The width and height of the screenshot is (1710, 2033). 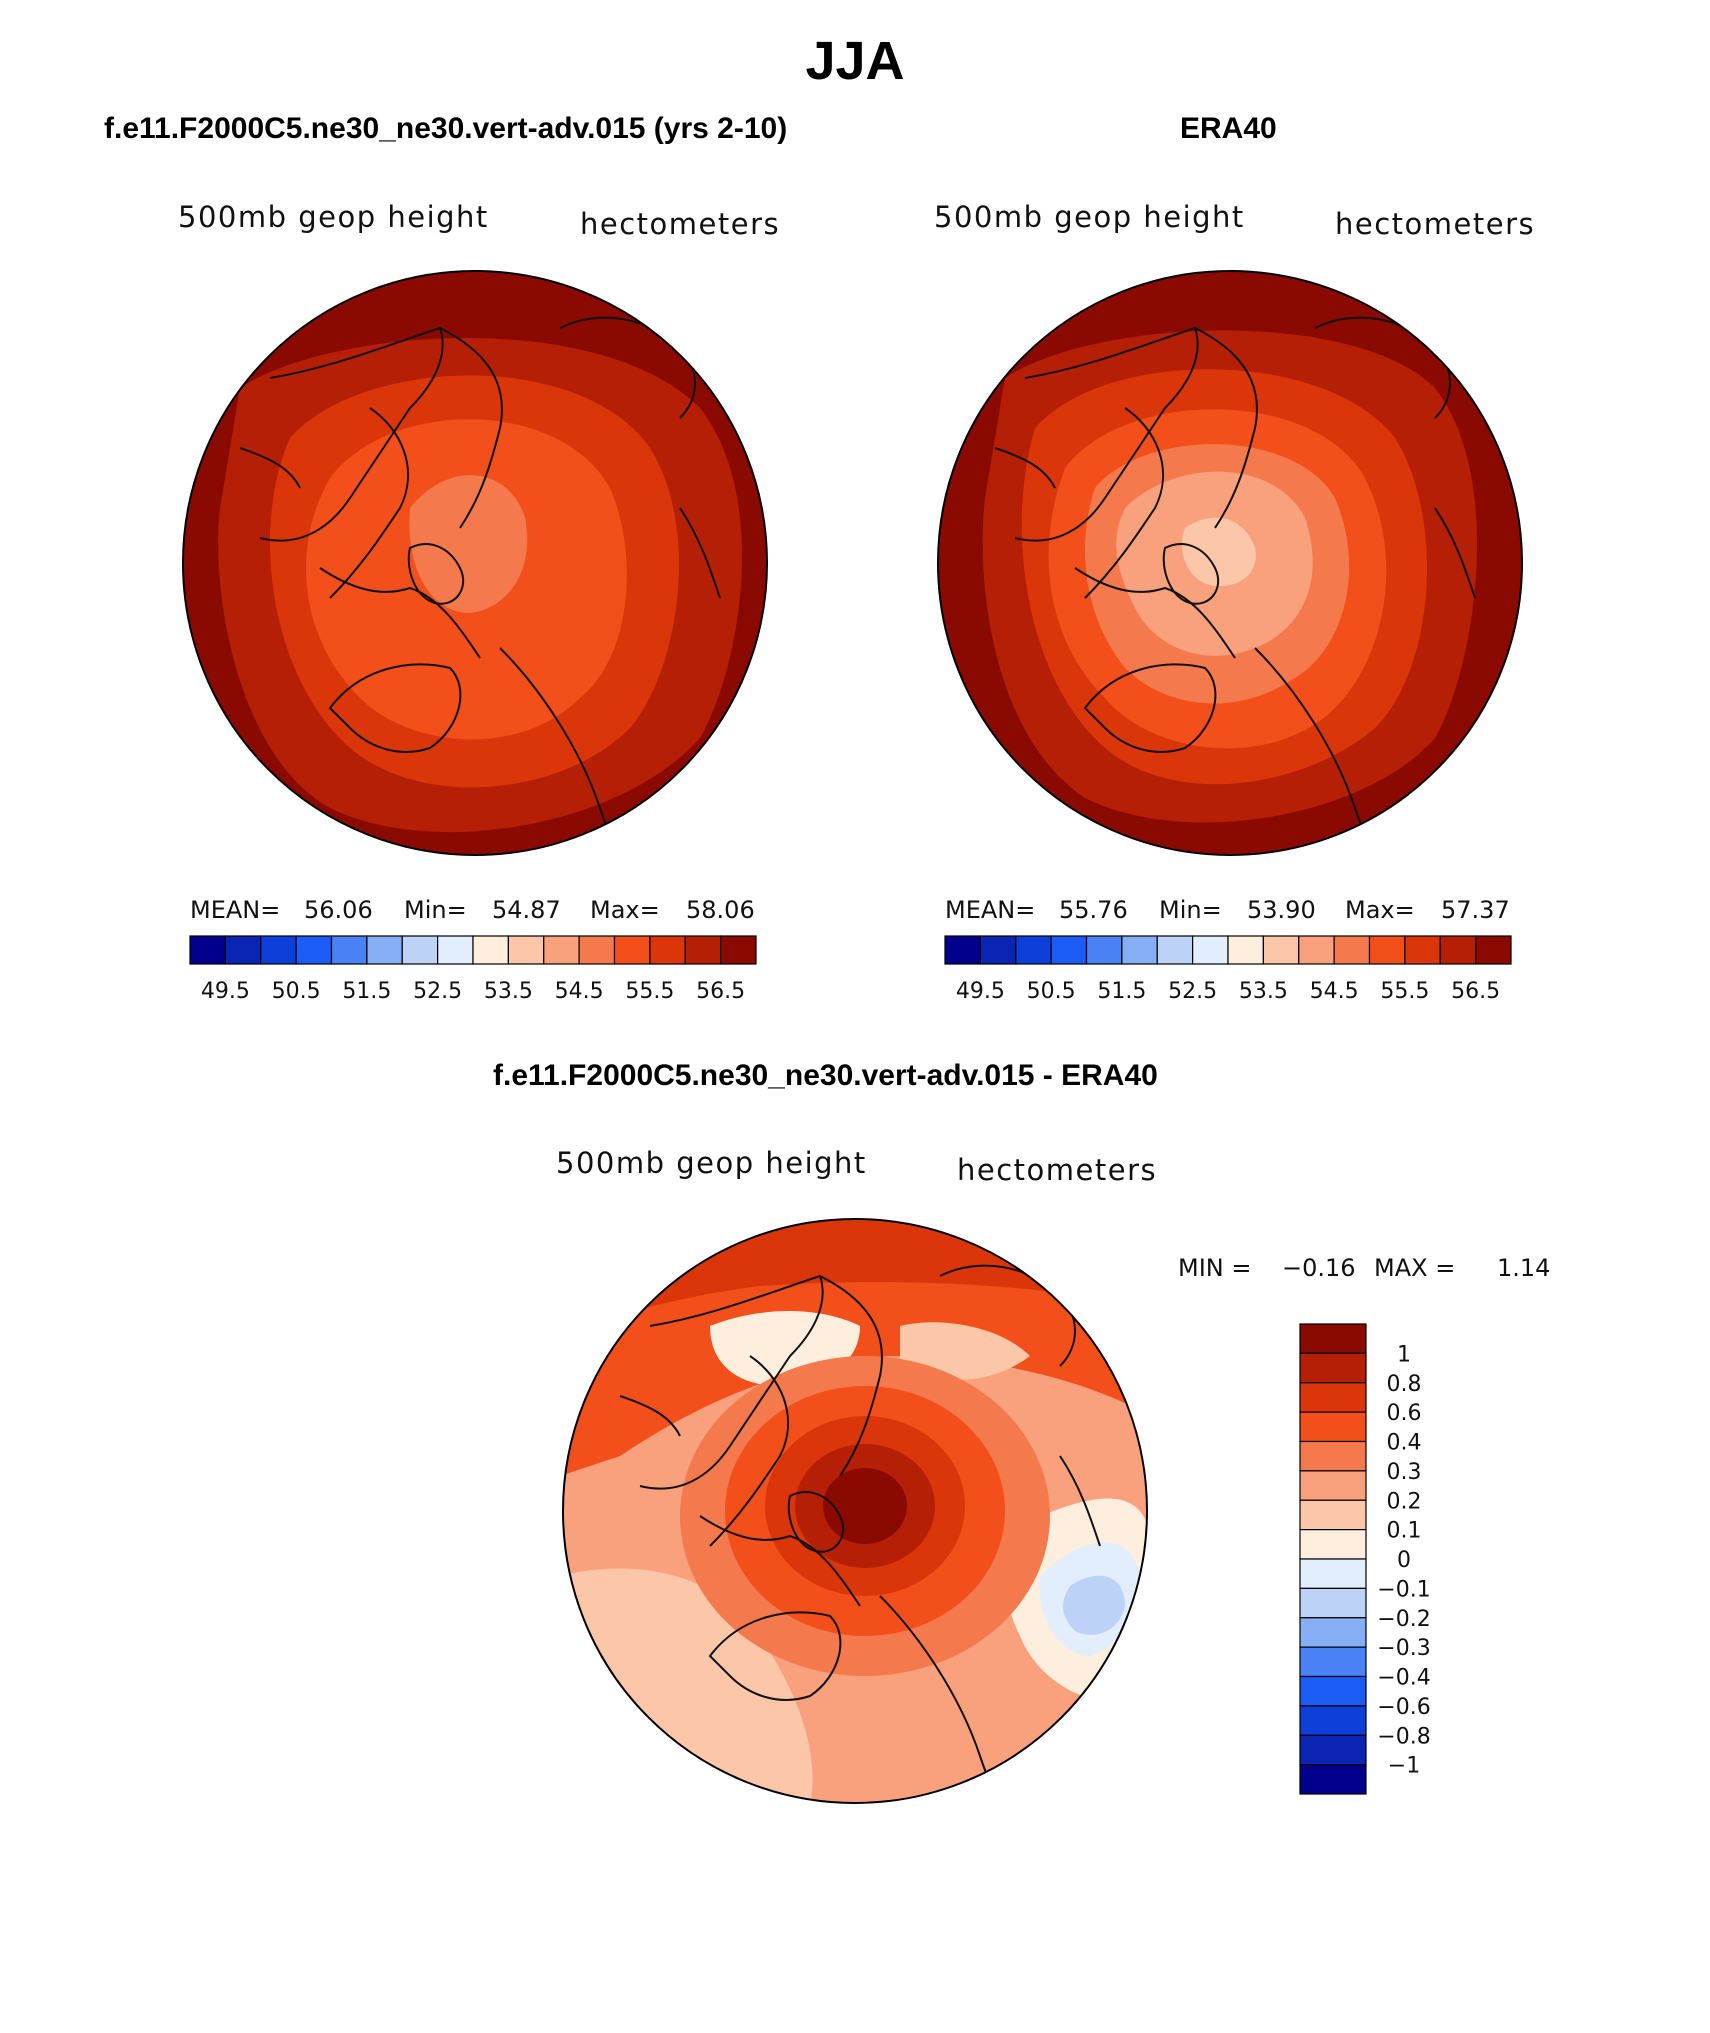 I want to click on panel-1-mean-value: 56.06, so click(x=338, y=910).